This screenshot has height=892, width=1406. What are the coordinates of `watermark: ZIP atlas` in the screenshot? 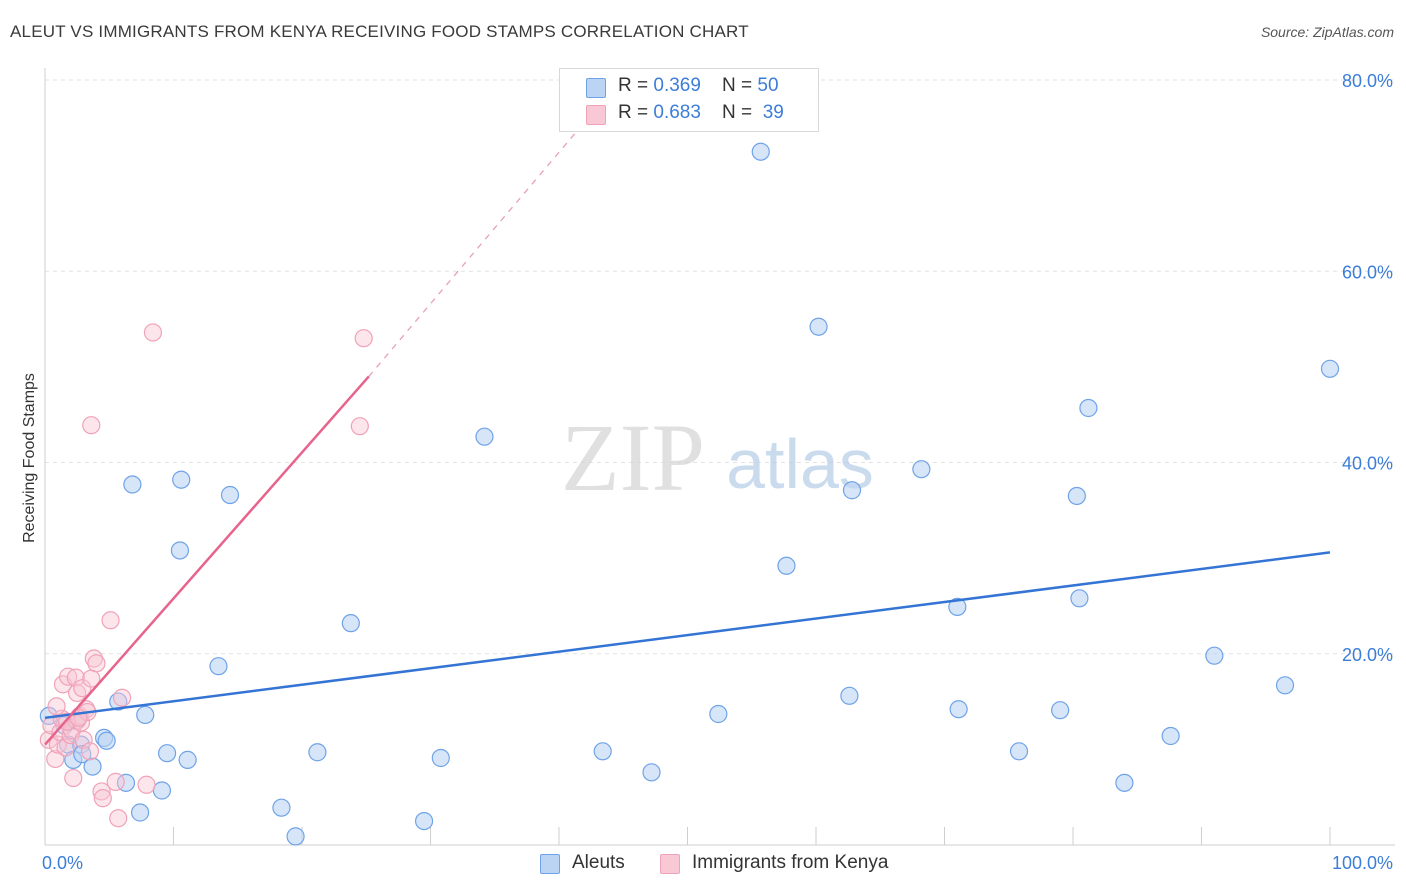 It's located at (717, 457).